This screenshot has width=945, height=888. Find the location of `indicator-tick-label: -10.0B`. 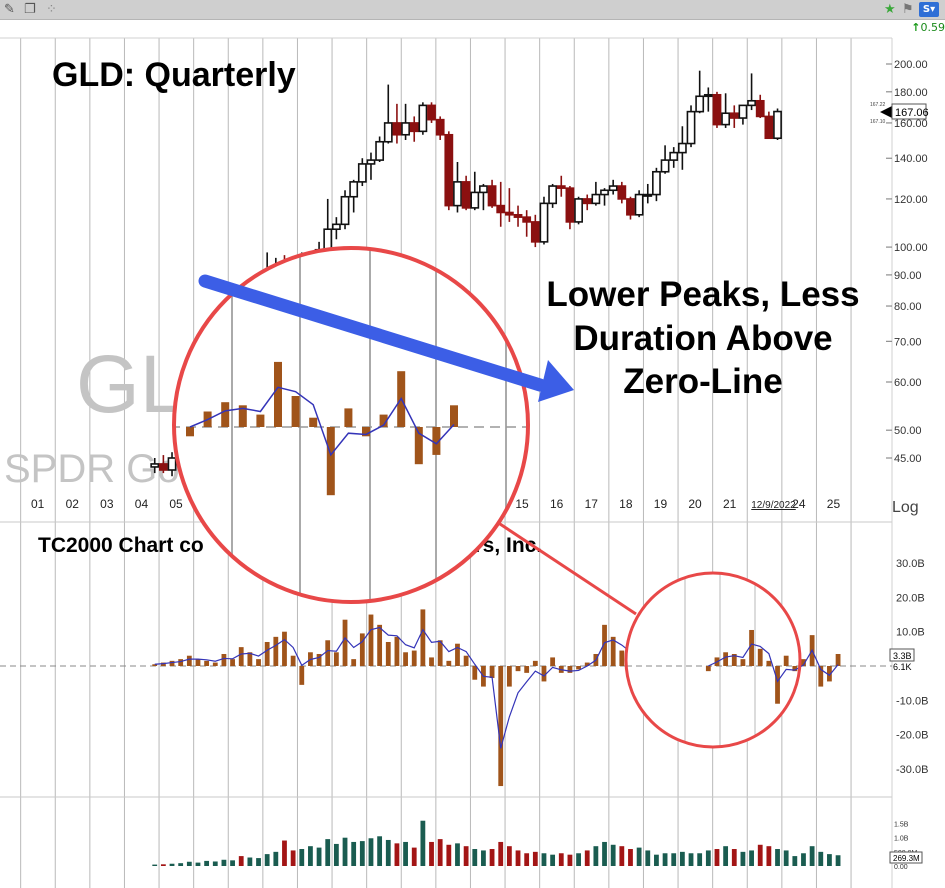

indicator-tick-label: -10.0B is located at coordinates (912, 701).